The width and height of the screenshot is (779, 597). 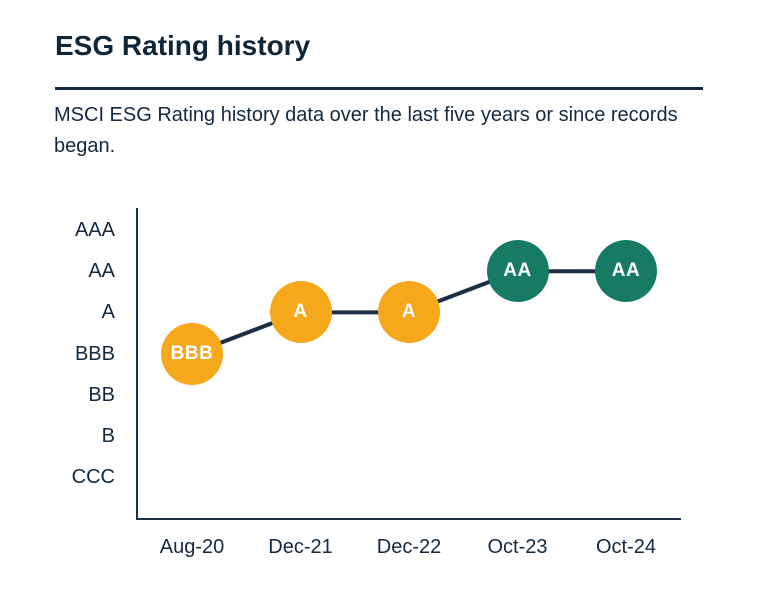 What do you see at coordinates (517, 547) in the screenshot?
I see `x-axis-label-oct-23: Oct-23` at bounding box center [517, 547].